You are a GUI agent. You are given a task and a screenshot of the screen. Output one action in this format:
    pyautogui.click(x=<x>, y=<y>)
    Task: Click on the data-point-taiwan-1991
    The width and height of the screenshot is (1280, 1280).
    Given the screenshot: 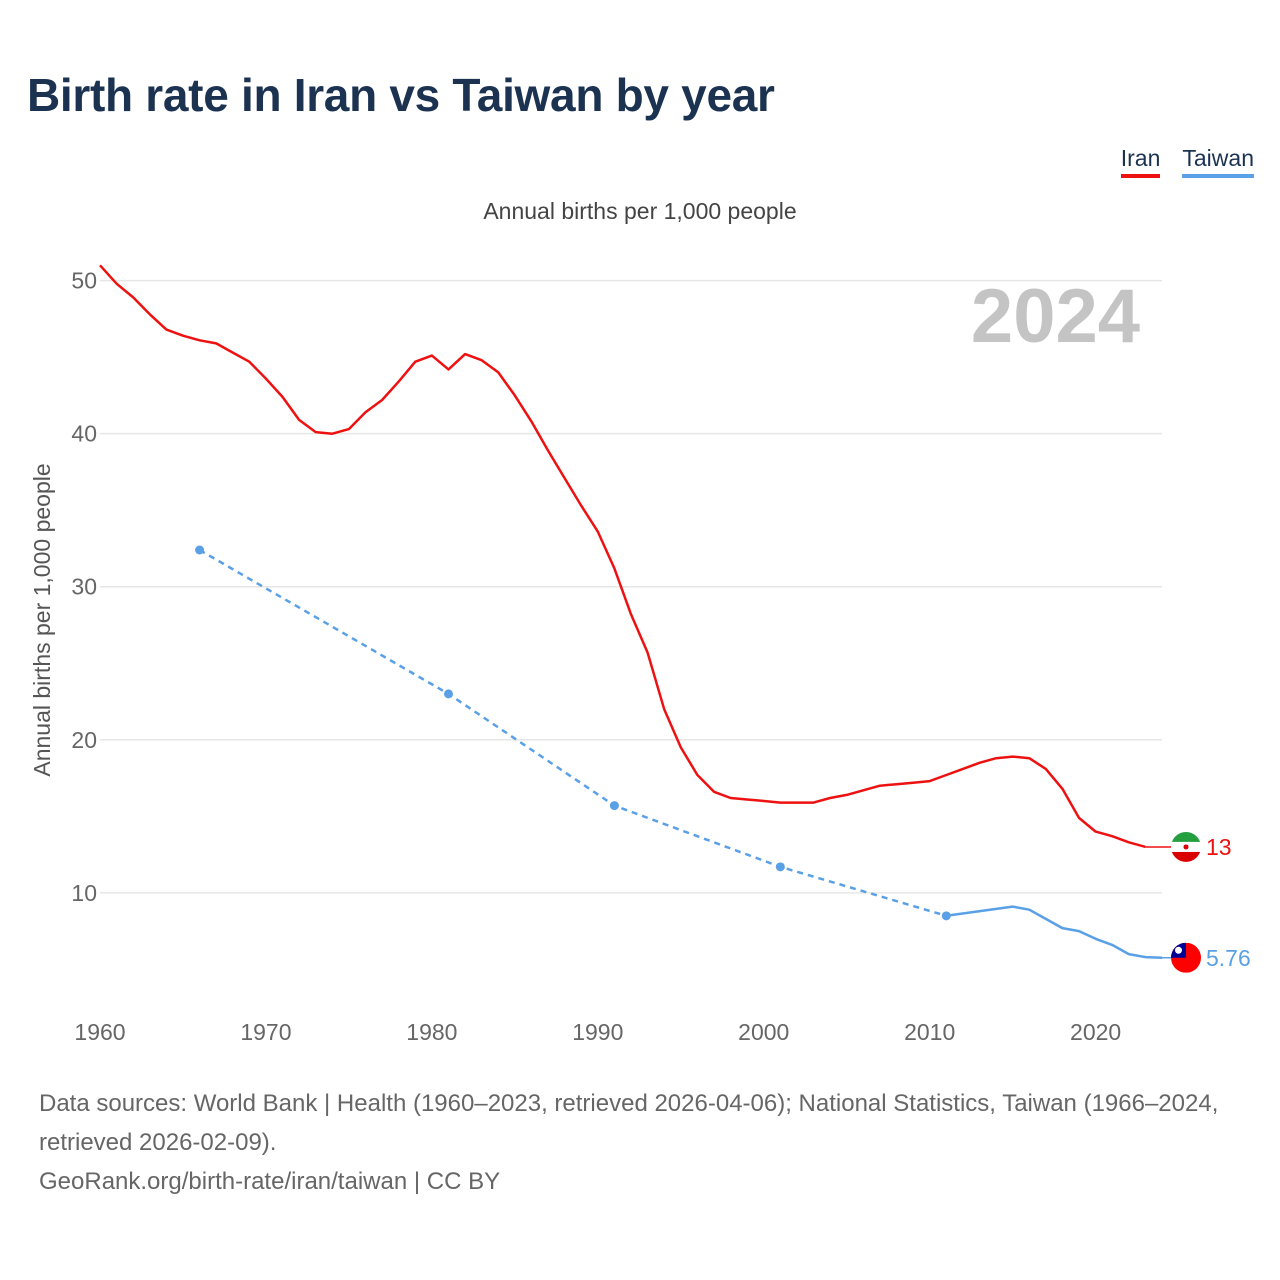 What is the action you would take?
    pyautogui.click(x=614, y=806)
    